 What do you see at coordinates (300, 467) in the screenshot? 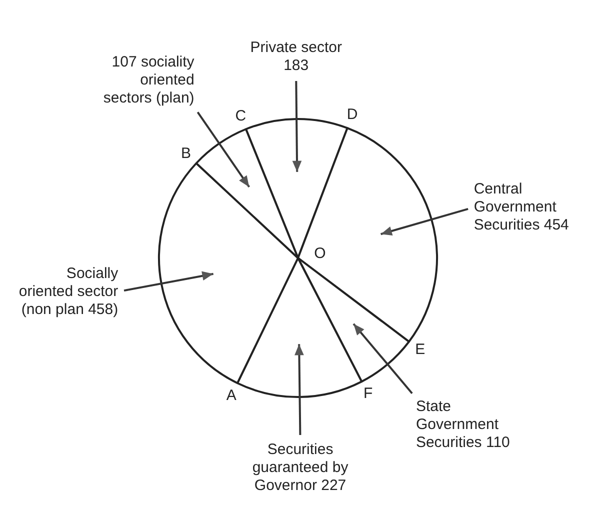
I see `slice-label: Securities guaranteed by Governor 227` at bounding box center [300, 467].